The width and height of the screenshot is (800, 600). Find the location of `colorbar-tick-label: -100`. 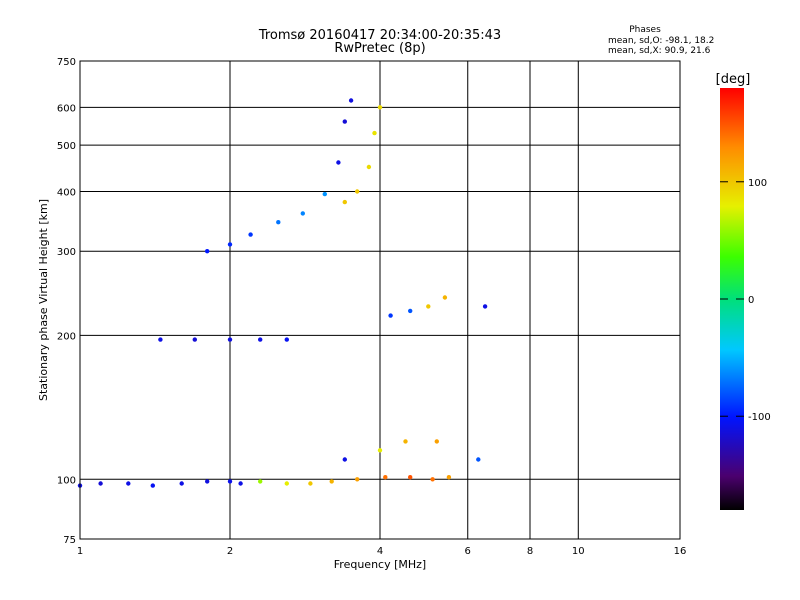

colorbar-tick-label: -100 is located at coordinates (759, 417).